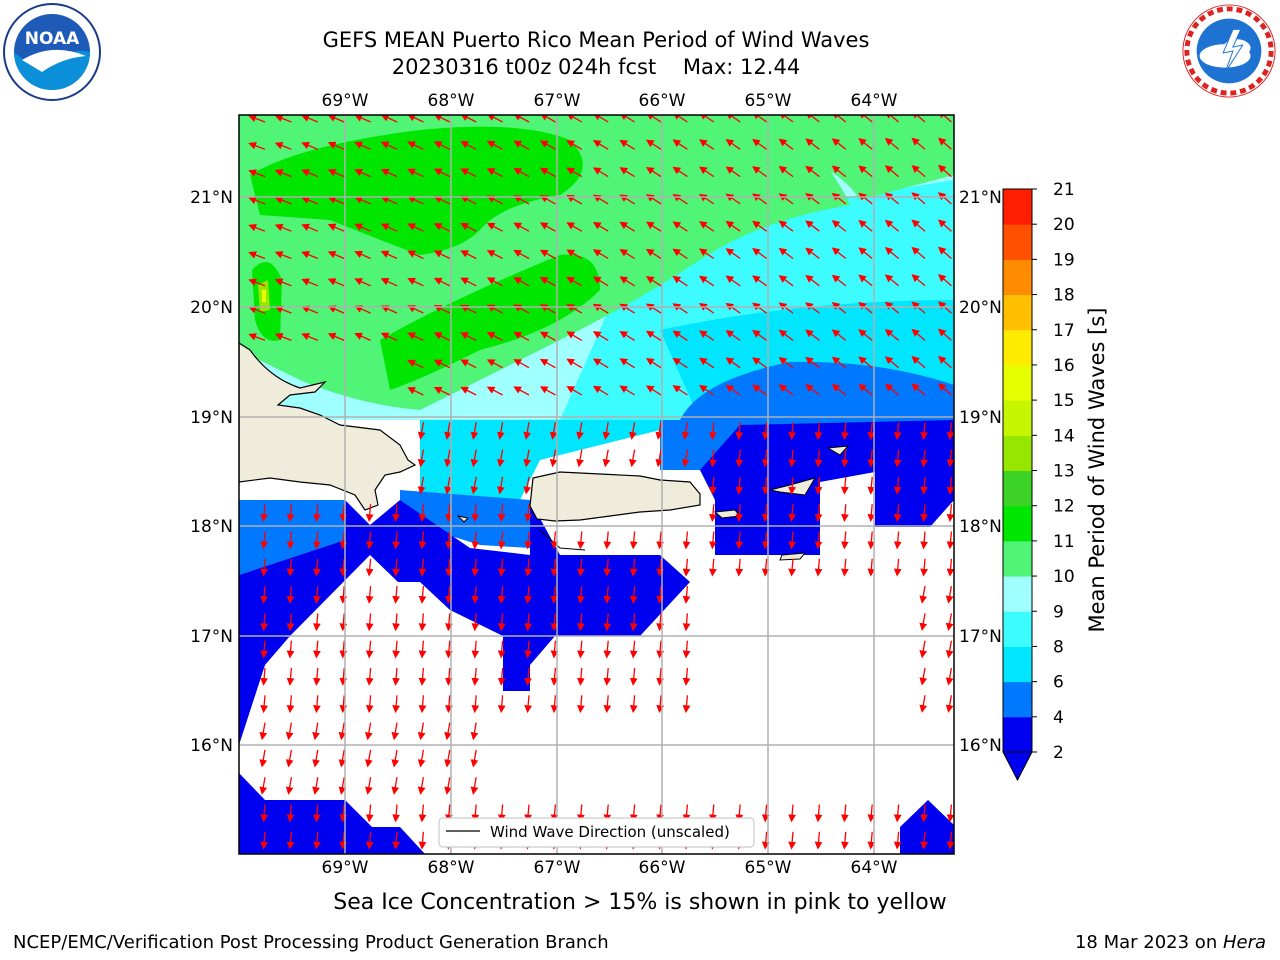  What do you see at coordinates (1148, 942) in the screenshot?
I see `date-label: 18 Mar 2023 on` at bounding box center [1148, 942].